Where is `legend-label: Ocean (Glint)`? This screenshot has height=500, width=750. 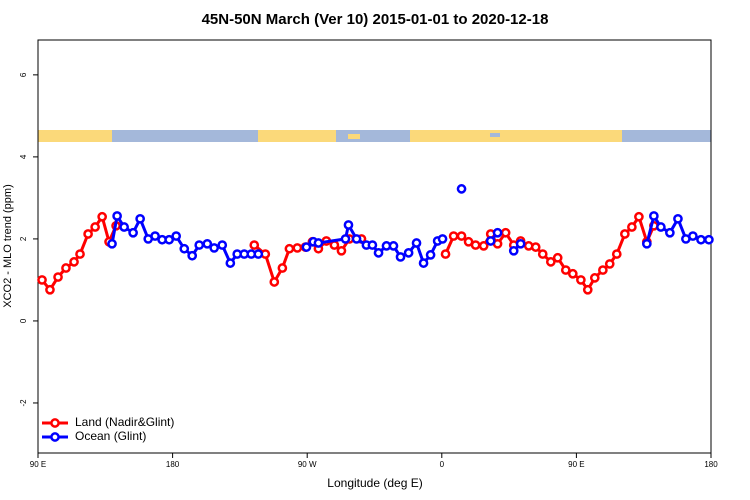 legend-label: Ocean (Glint) is located at coordinates (110, 436).